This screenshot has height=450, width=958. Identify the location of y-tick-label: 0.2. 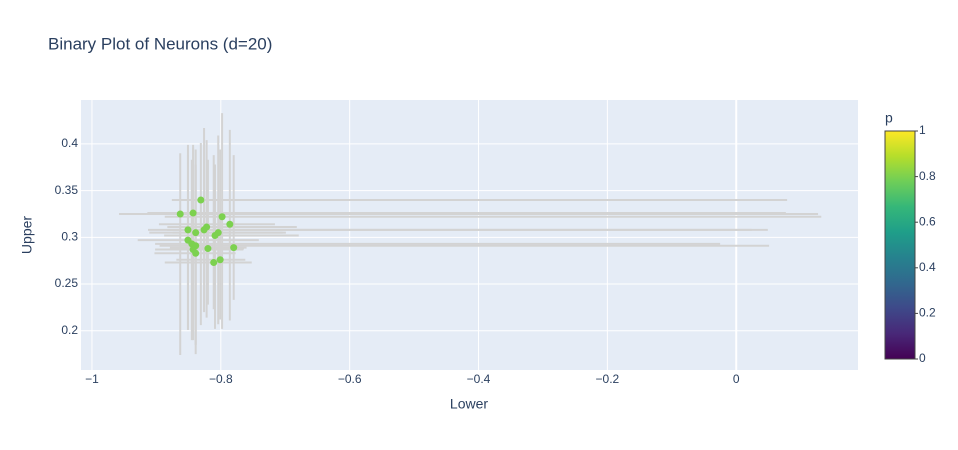
(69, 330).